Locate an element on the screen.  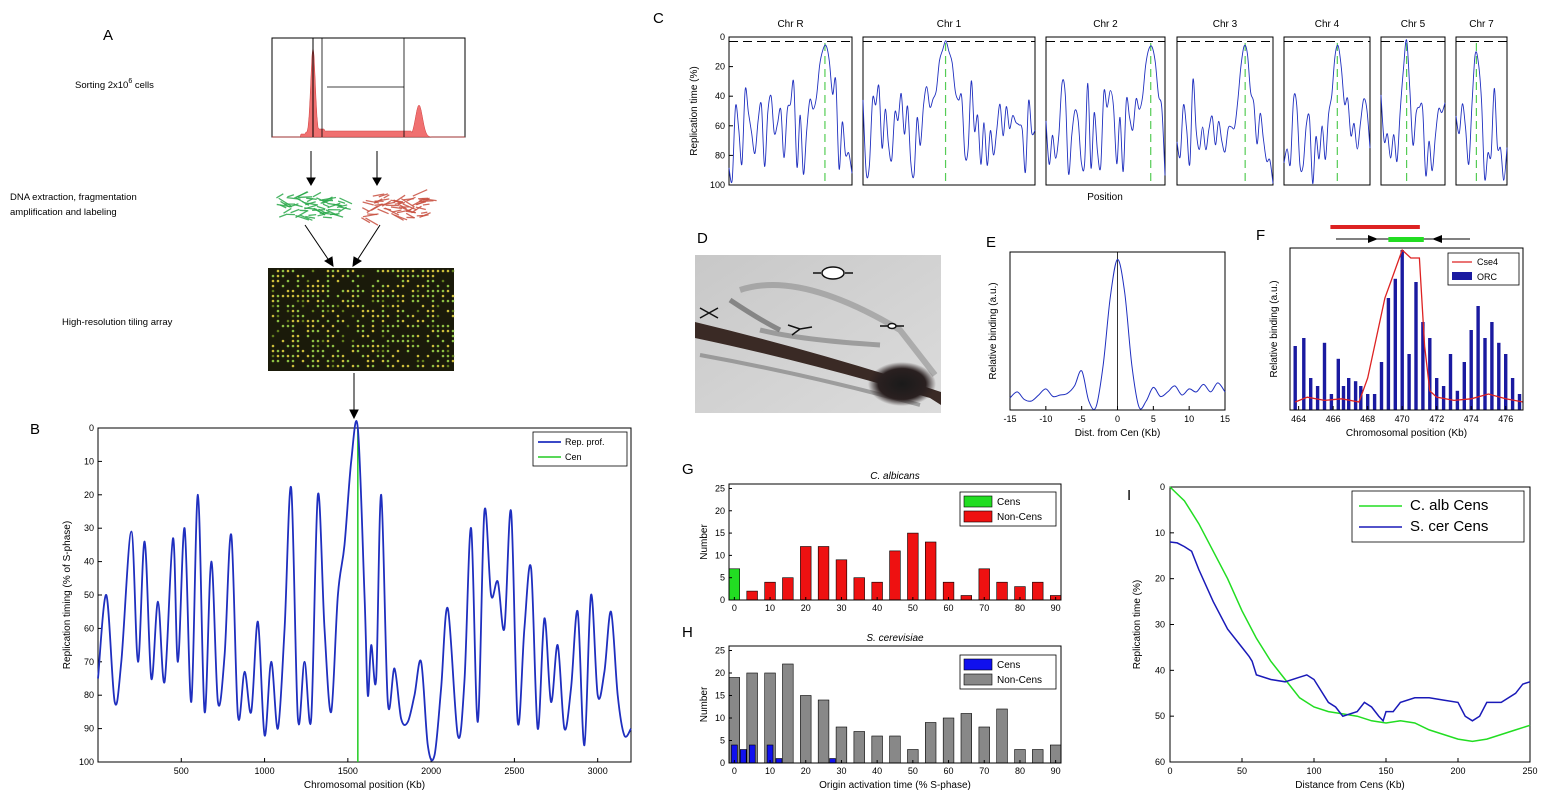
b-ytick-label: 20 is located at coordinates (89, 495).